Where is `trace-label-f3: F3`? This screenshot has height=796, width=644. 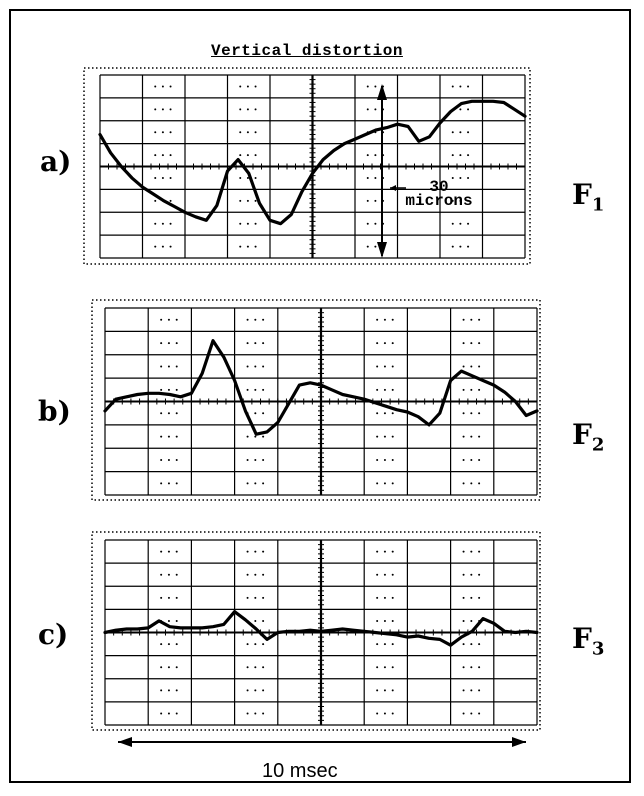
trace-label-f3: F3 is located at coordinates (588, 641).